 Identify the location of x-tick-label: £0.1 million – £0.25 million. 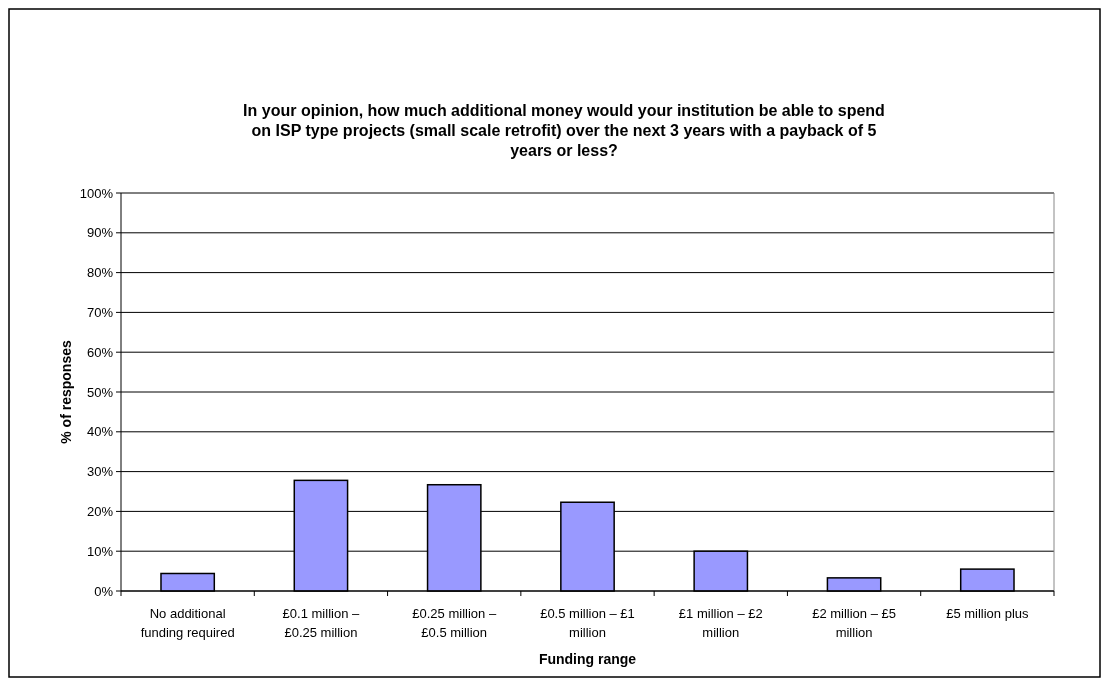
(321, 623).